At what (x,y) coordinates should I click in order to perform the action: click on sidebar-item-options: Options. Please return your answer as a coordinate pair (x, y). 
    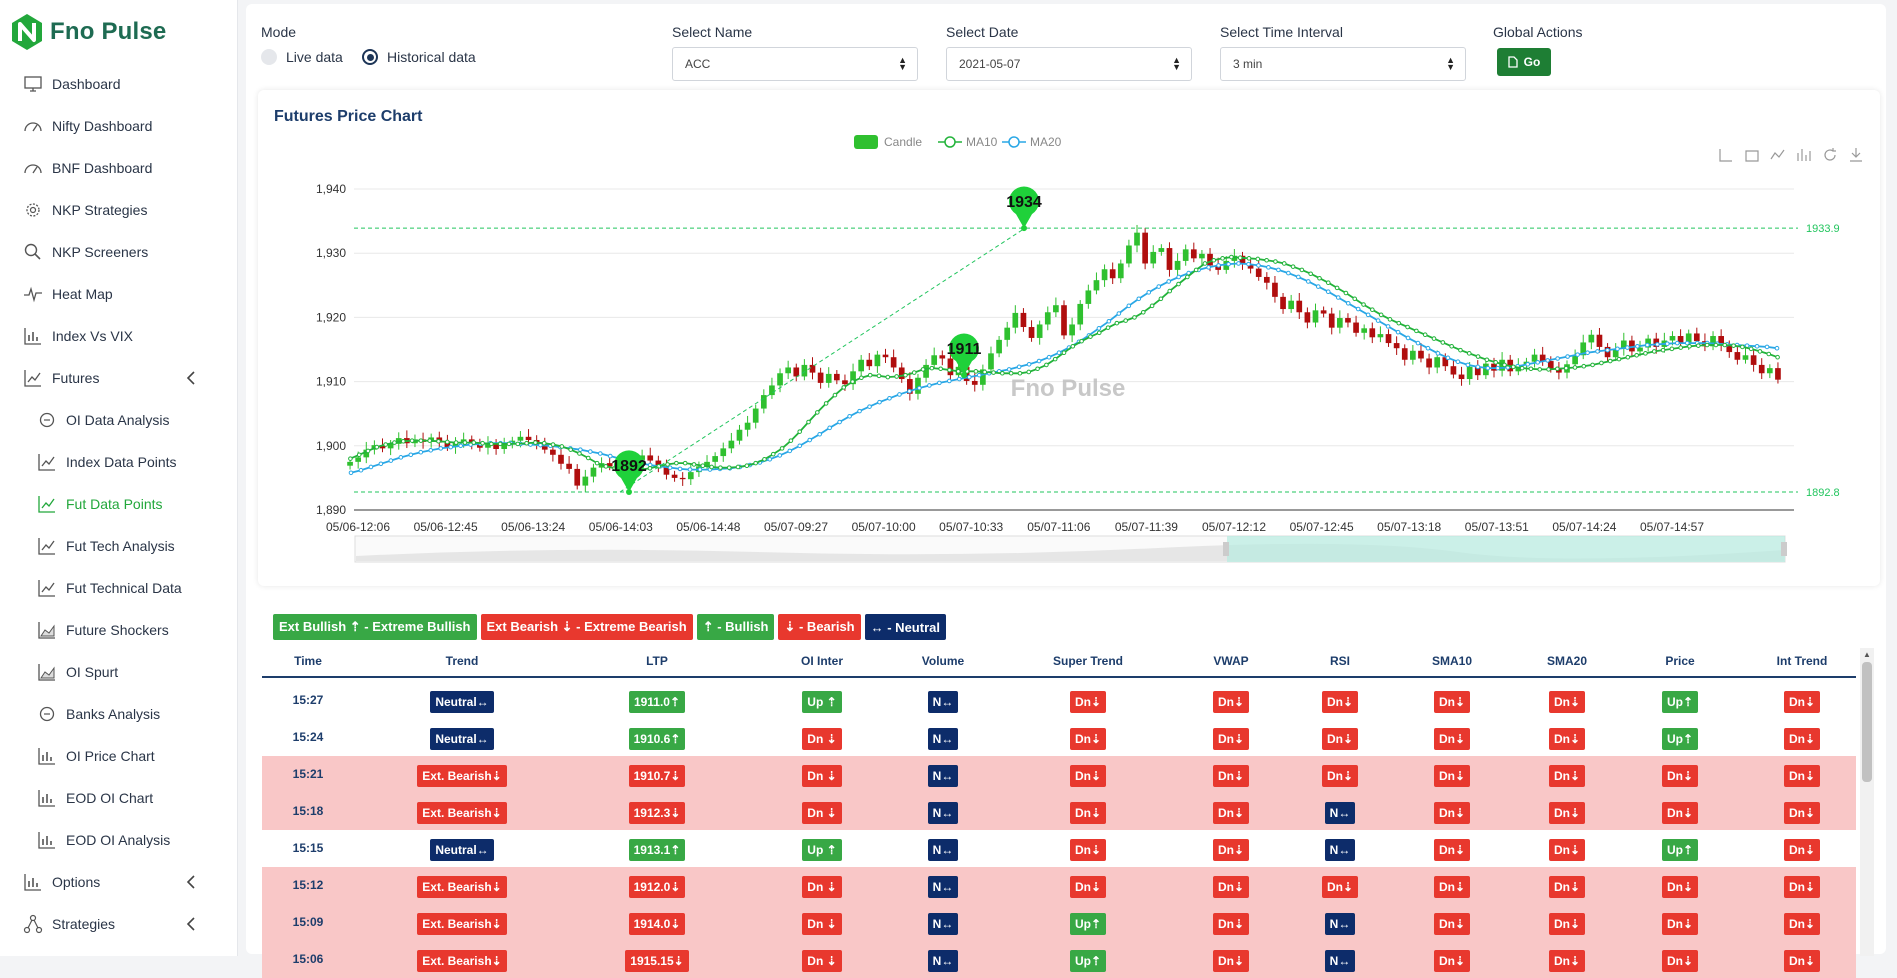
    Looking at the image, I should click on (119, 882).